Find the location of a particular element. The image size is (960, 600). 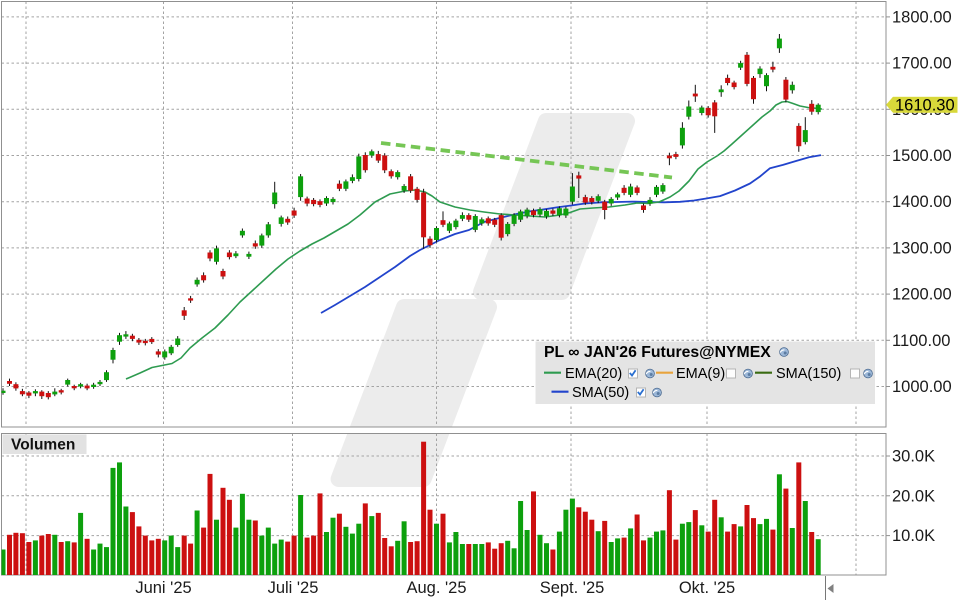

svg-text: 1200.00 is located at coordinates (922, 295).